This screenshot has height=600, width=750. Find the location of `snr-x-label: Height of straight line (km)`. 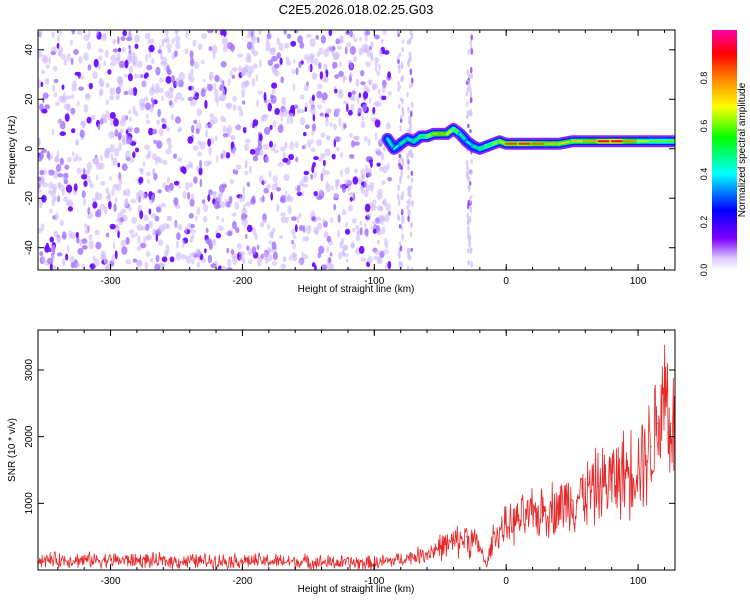

snr-x-label: Height of straight line (km) is located at coordinates (356, 589).